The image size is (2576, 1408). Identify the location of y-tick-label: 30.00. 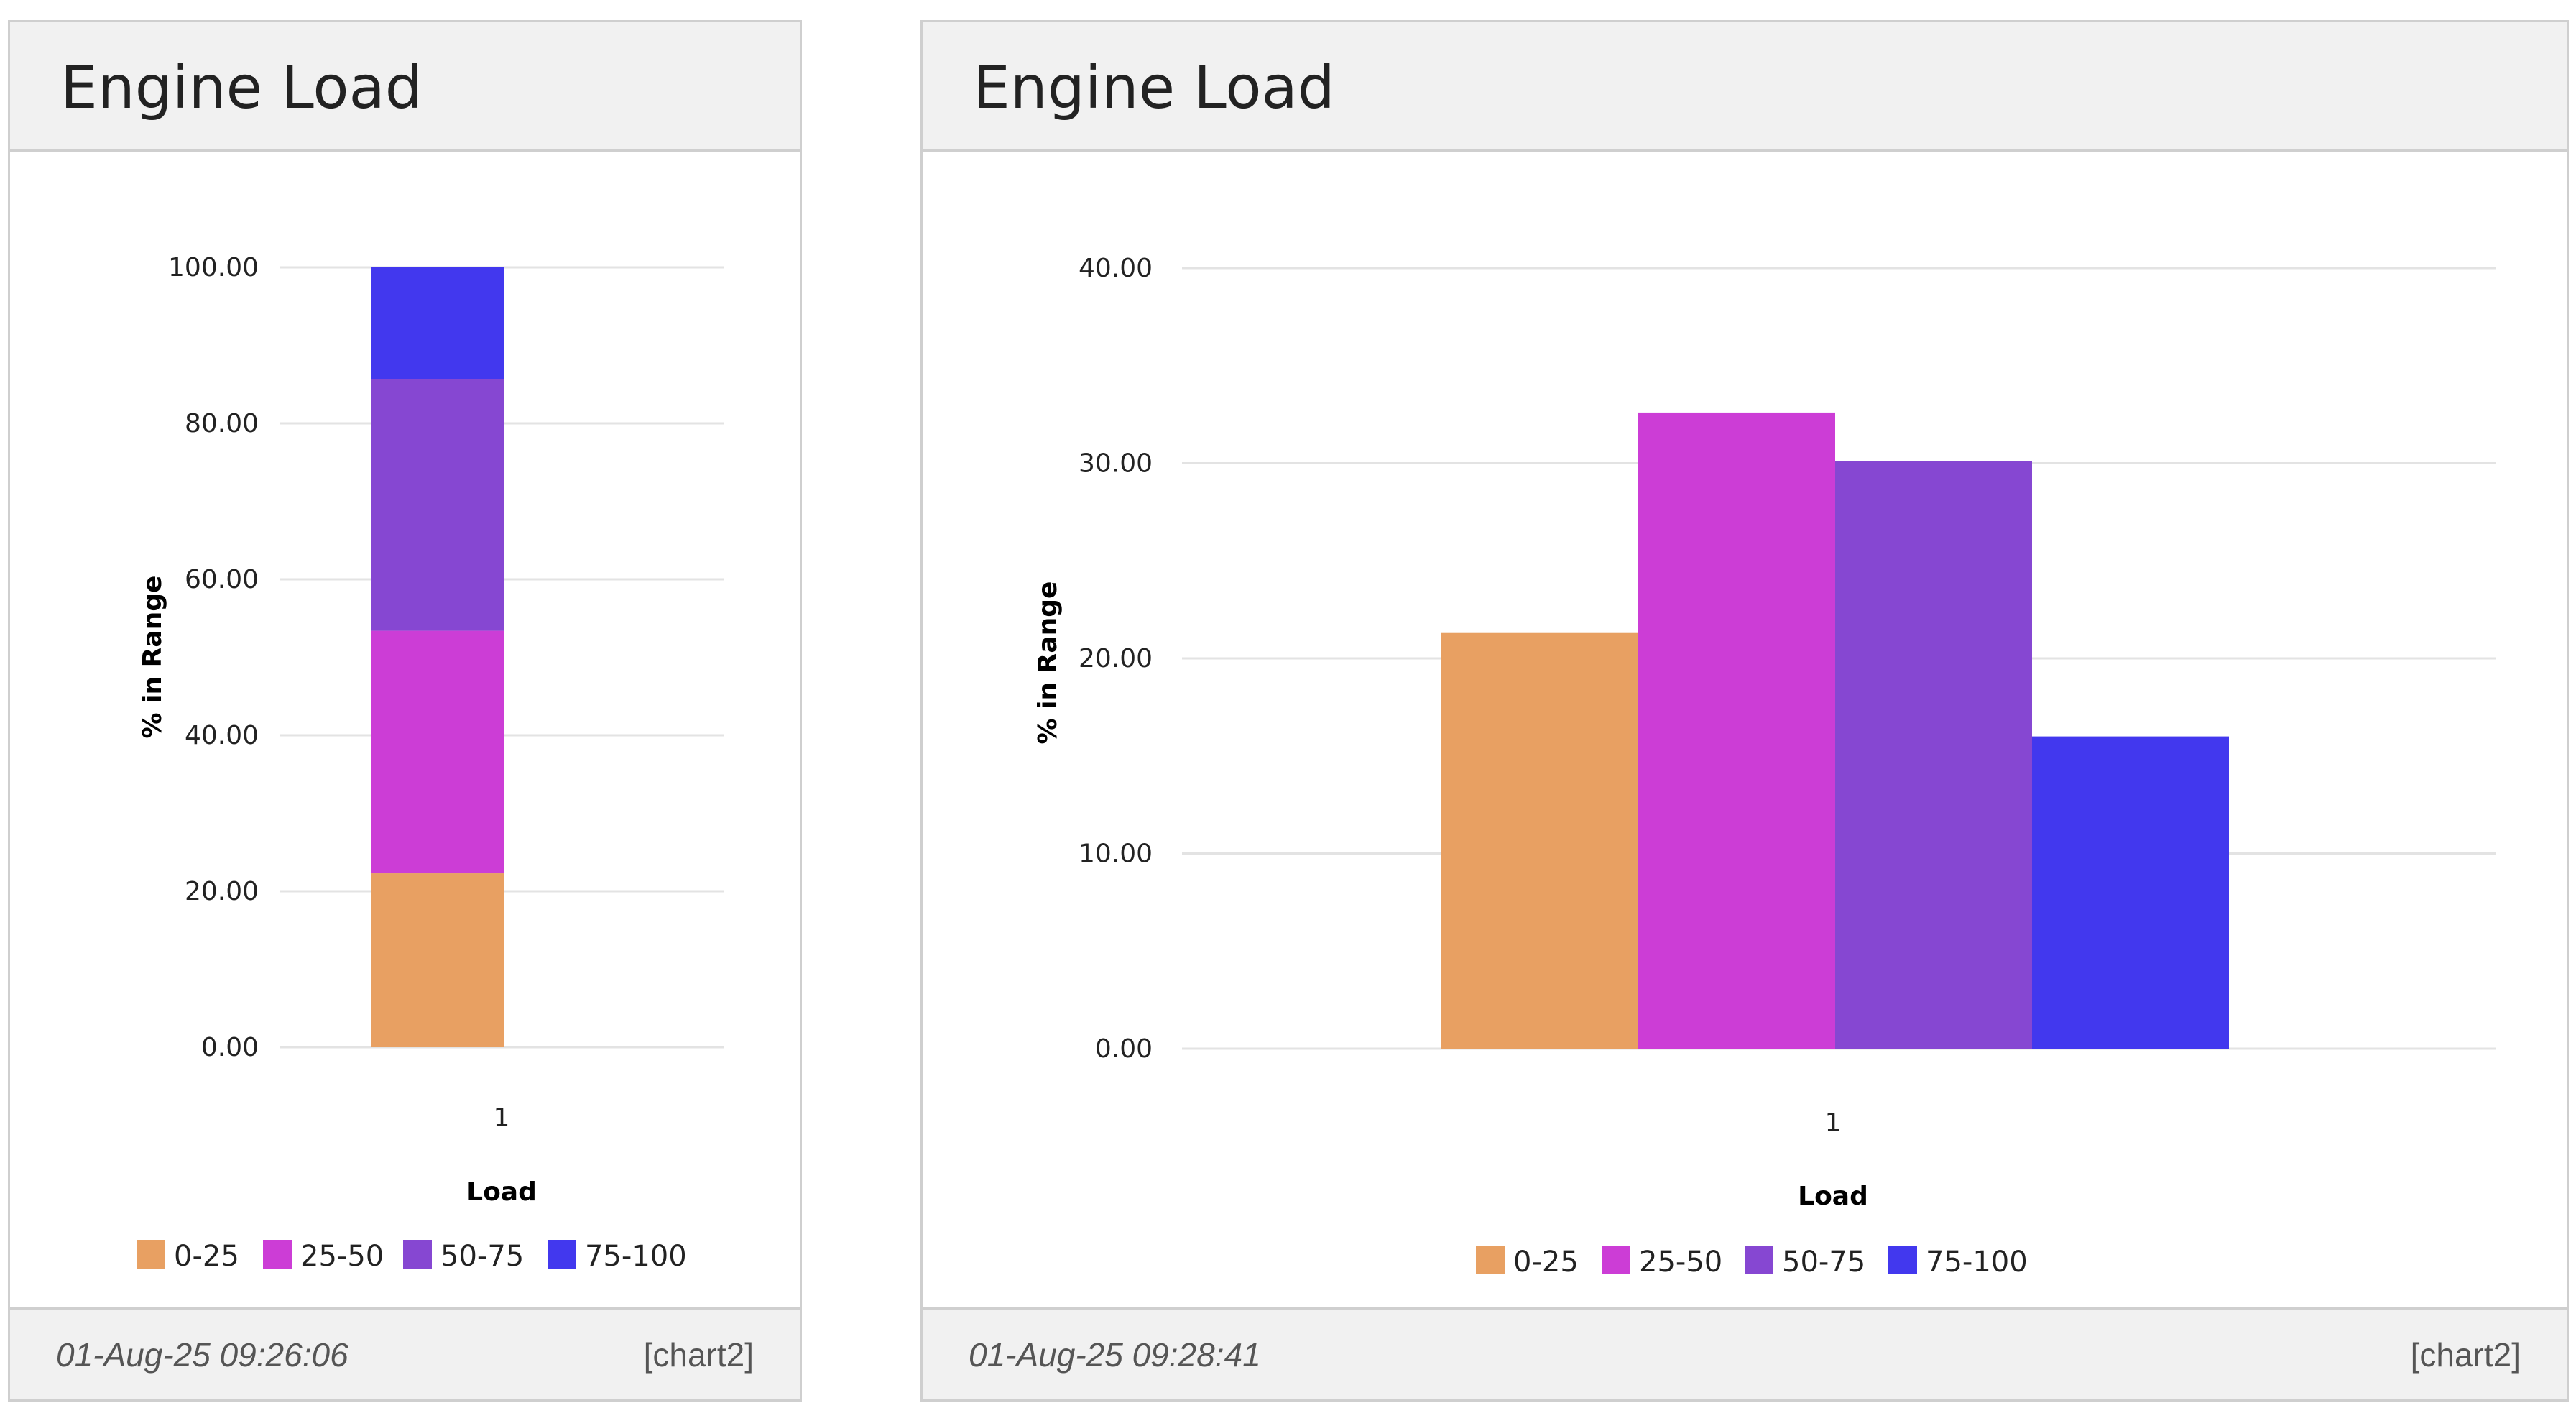
(1116, 464).